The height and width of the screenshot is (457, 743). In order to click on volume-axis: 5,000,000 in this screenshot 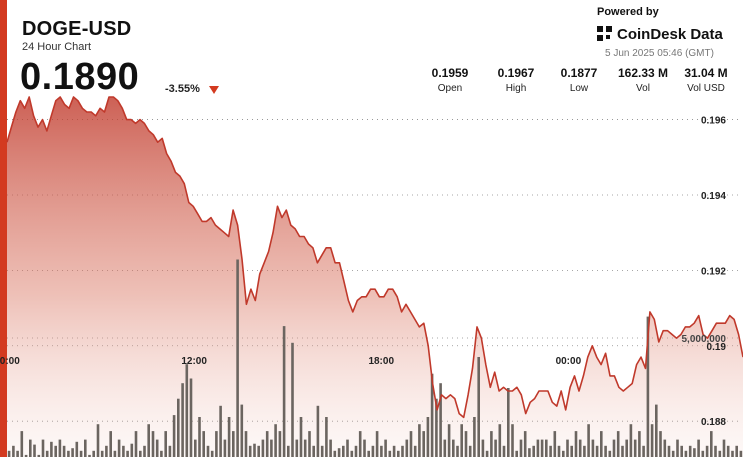, I will do `click(704, 339)`.